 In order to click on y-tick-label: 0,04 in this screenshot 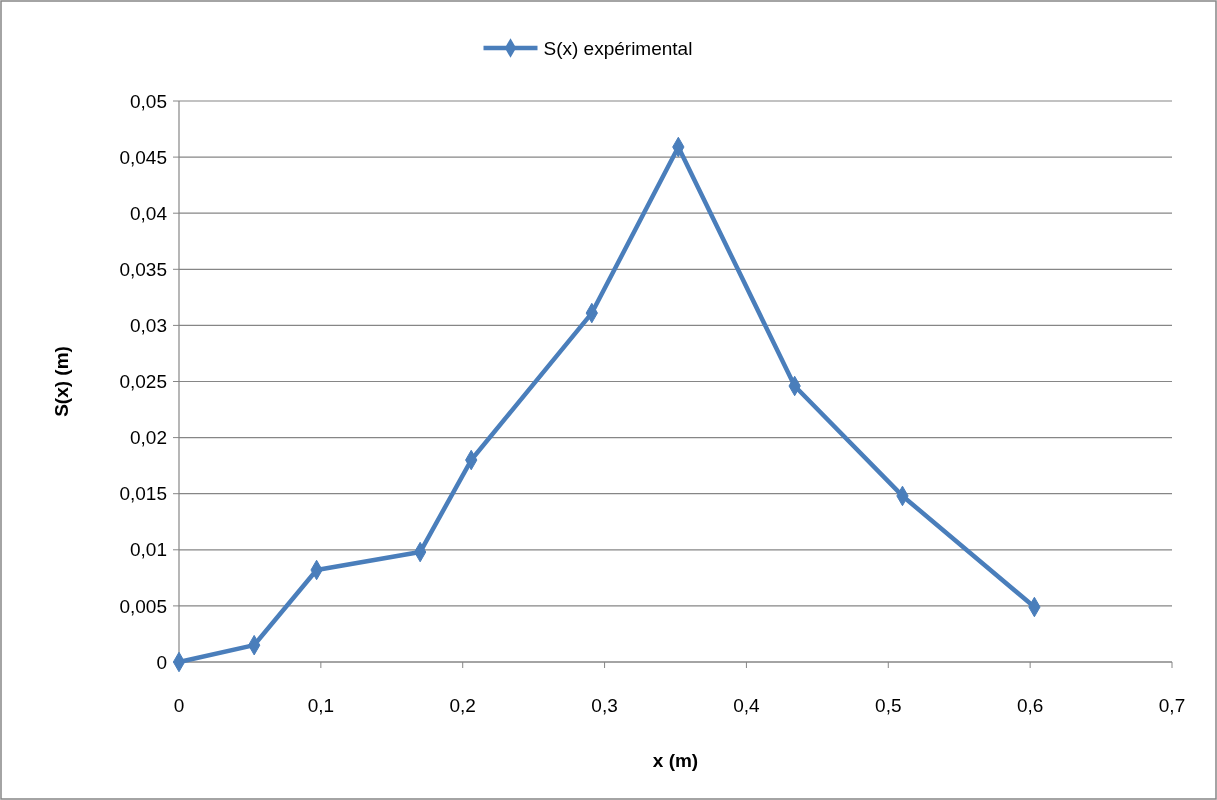, I will do `click(149, 213)`.